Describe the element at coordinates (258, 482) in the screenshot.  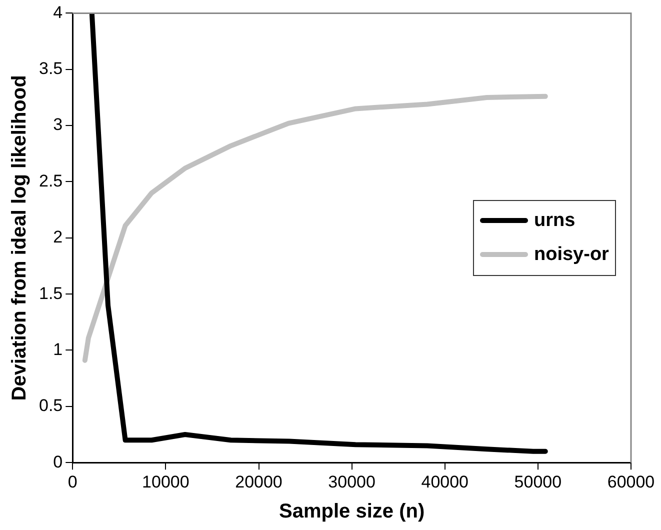
I see `x-tick-label: 20000` at that location.